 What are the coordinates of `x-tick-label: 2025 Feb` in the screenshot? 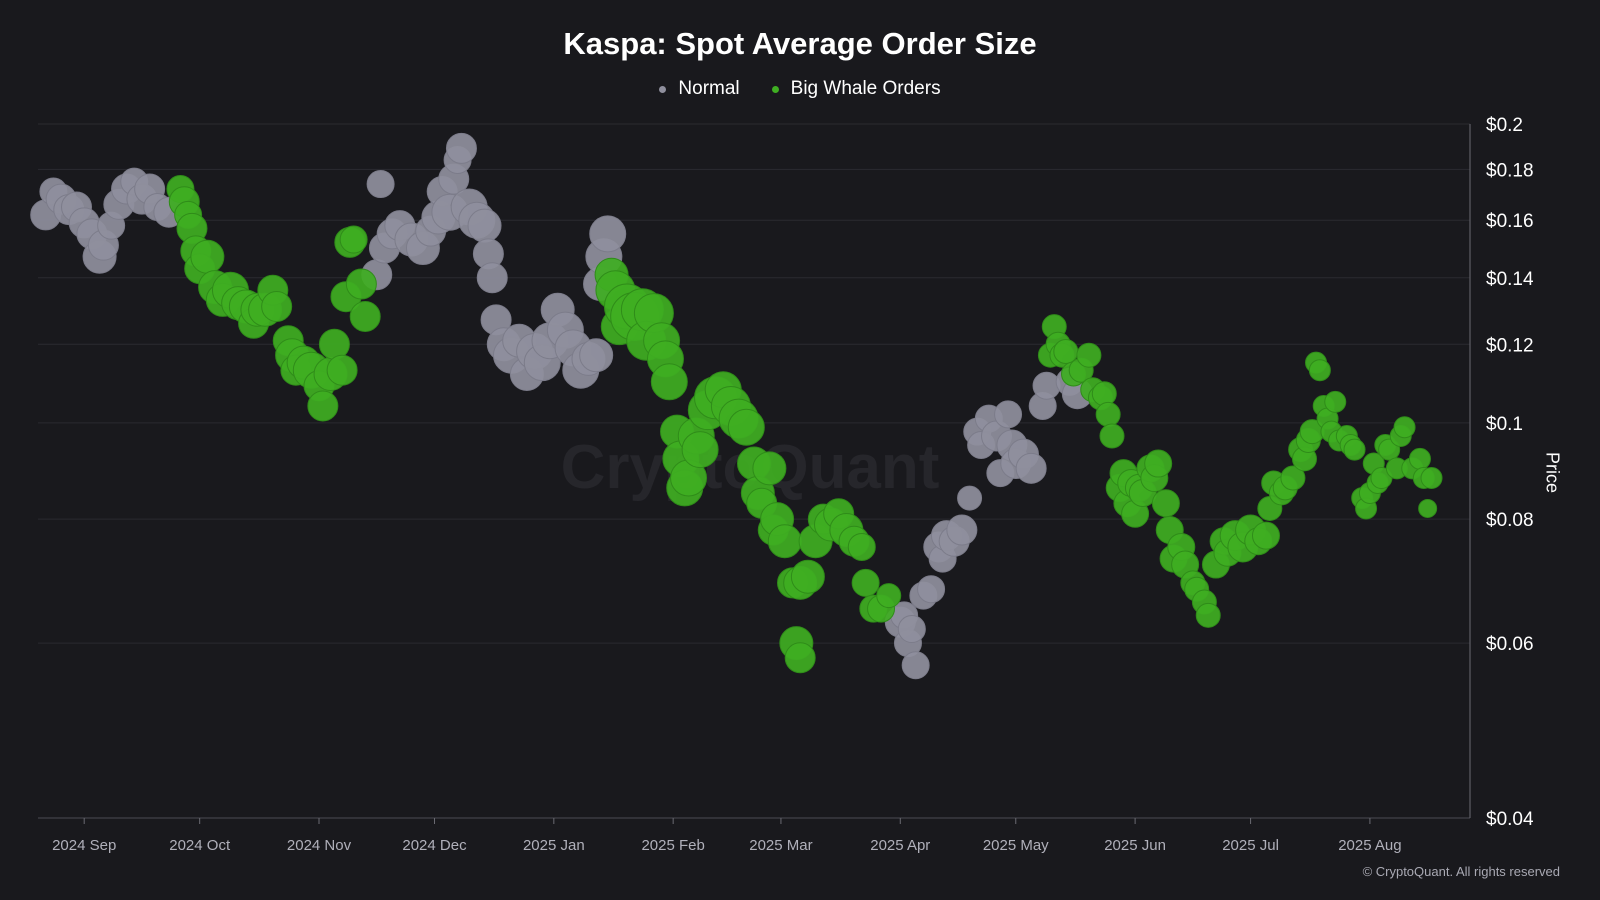 It's located at (672, 845).